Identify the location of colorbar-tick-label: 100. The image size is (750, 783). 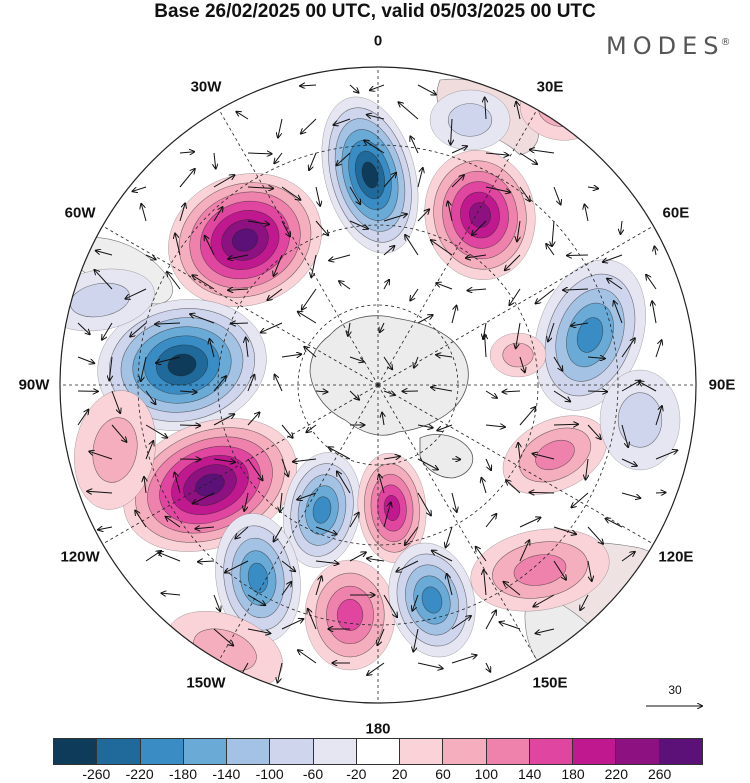
(486, 774).